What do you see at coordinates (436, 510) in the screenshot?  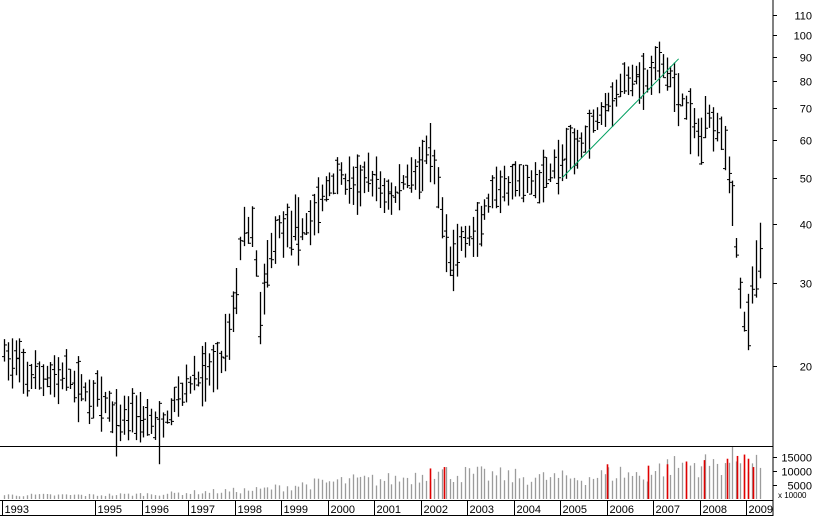 I see `time-tick-label: 2002` at bounding box center [436, 510].